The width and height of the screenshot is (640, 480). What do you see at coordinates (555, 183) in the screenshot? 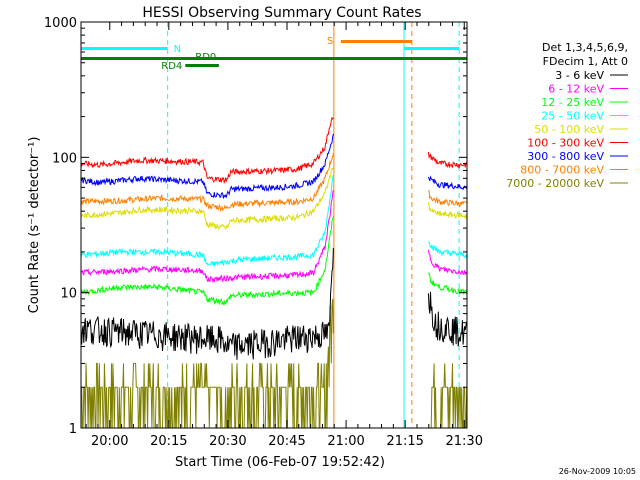
I see `legend-entry-label: 7000 - 20000 keV` at bounding box center [555, 183].